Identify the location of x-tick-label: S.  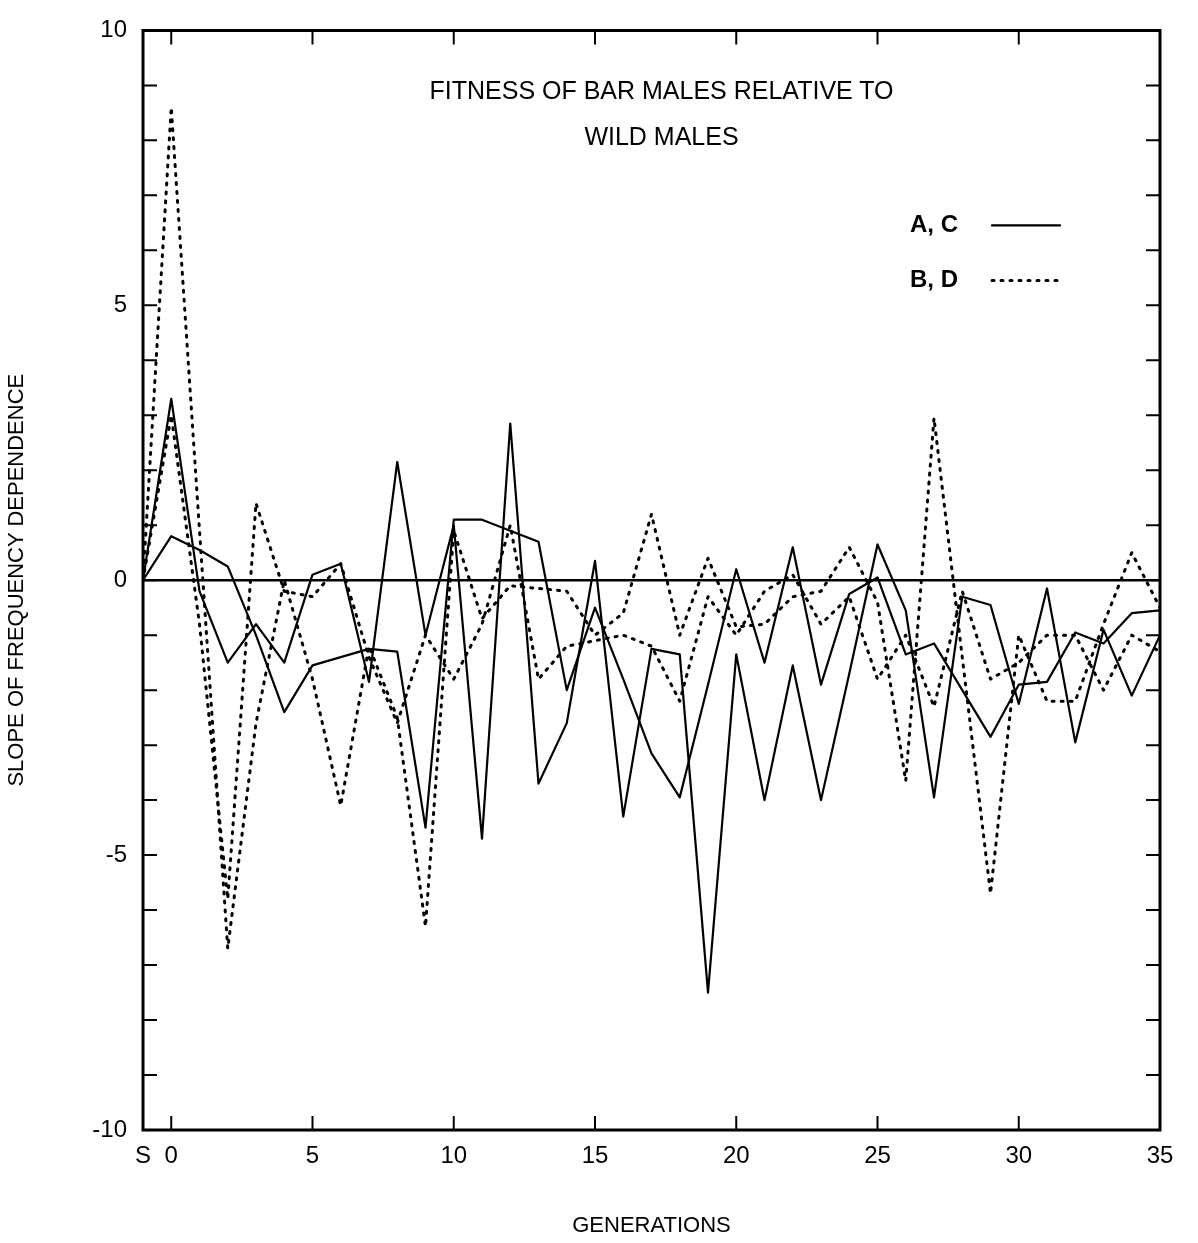
(143, 1155).